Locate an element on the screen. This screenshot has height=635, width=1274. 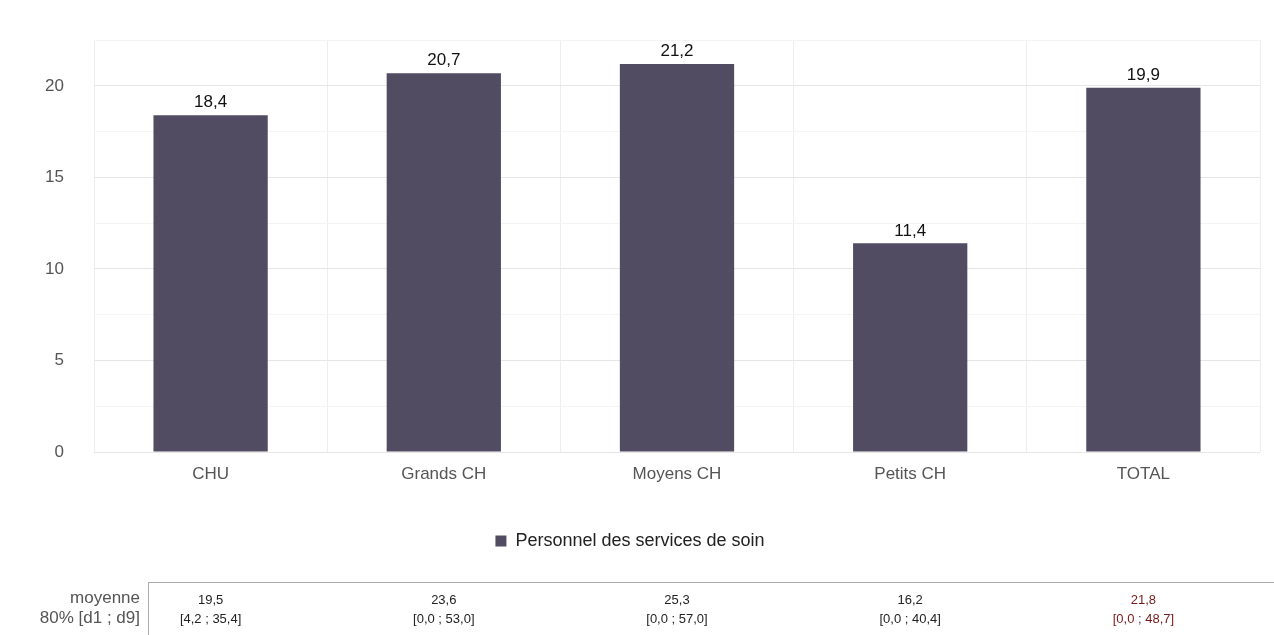
text: 19,5 is located at coordinates (210, 599).